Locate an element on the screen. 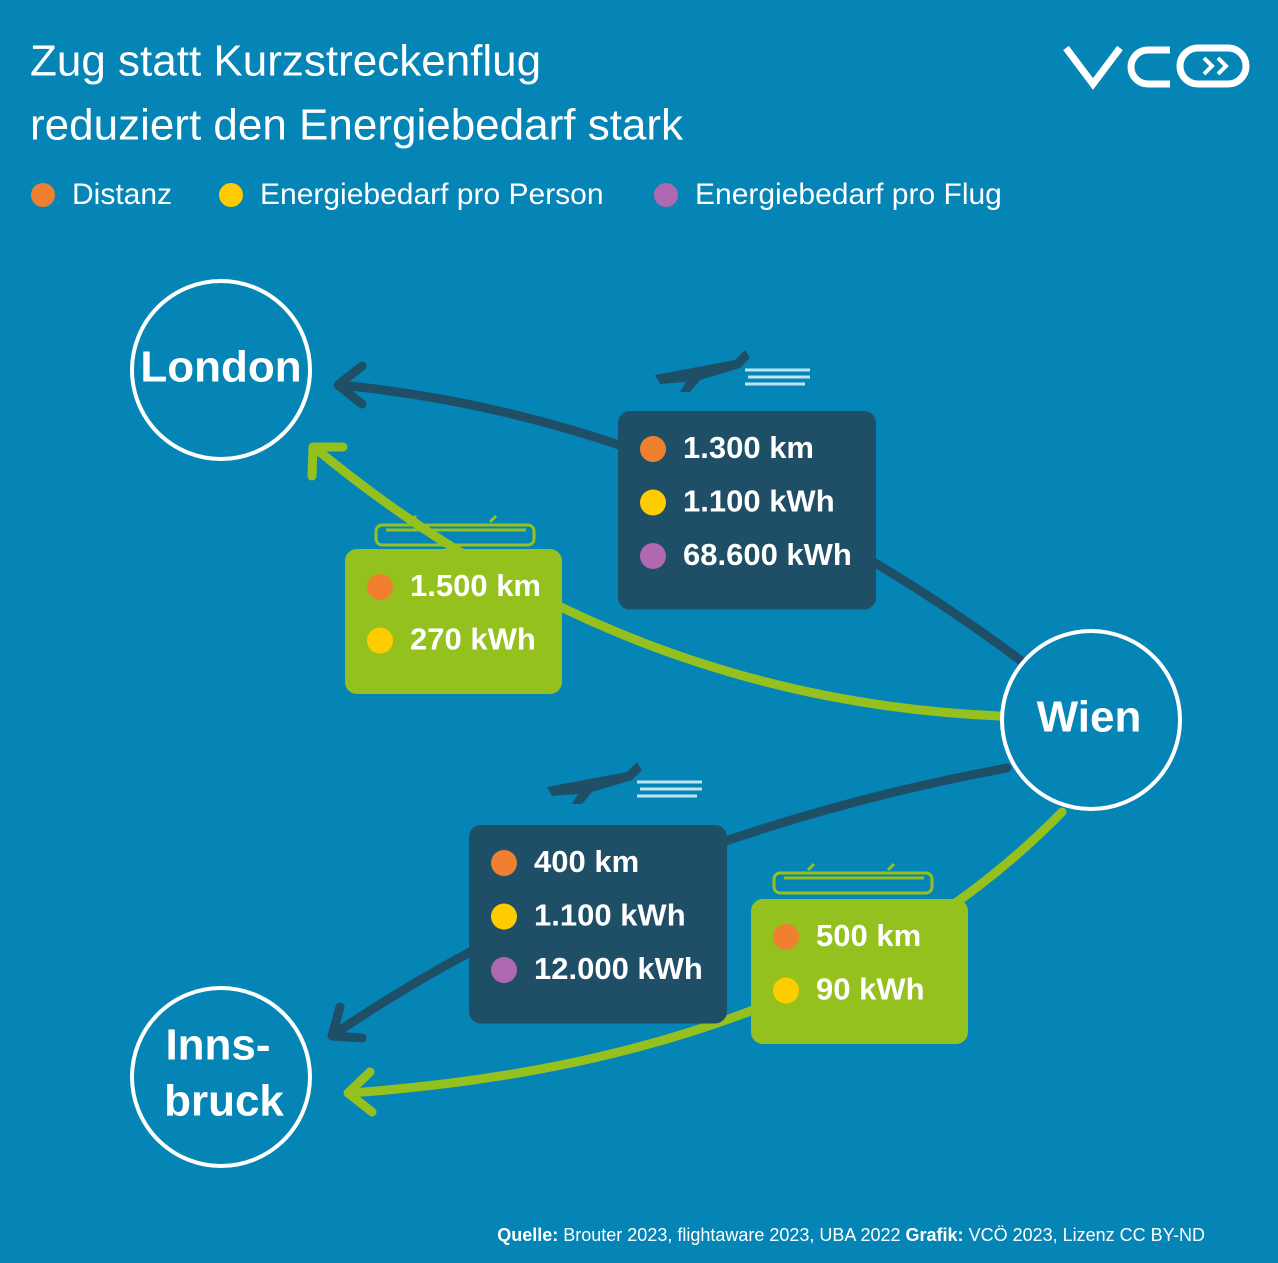  legend-label: Energiebedarf pro Flug is located at coordinates (848, 194).